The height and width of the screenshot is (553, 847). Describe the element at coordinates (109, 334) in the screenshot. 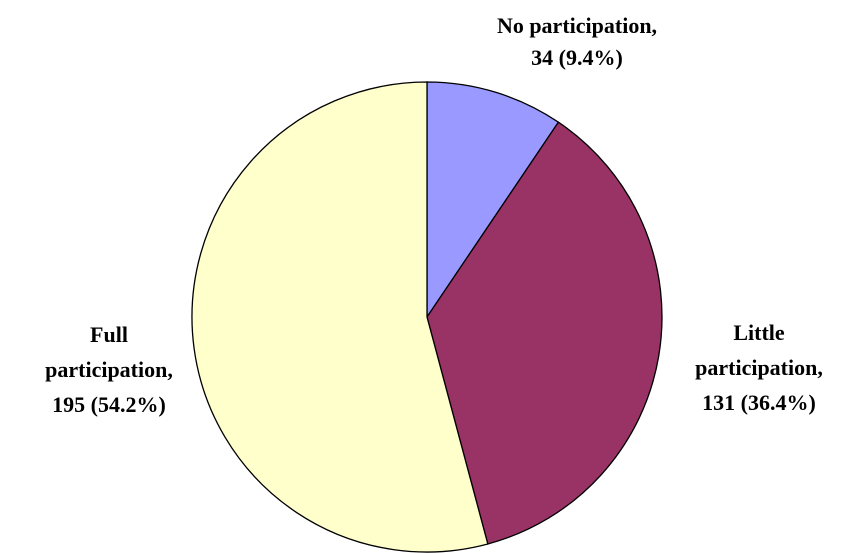

I see `slice-label-line: Full` at that location.